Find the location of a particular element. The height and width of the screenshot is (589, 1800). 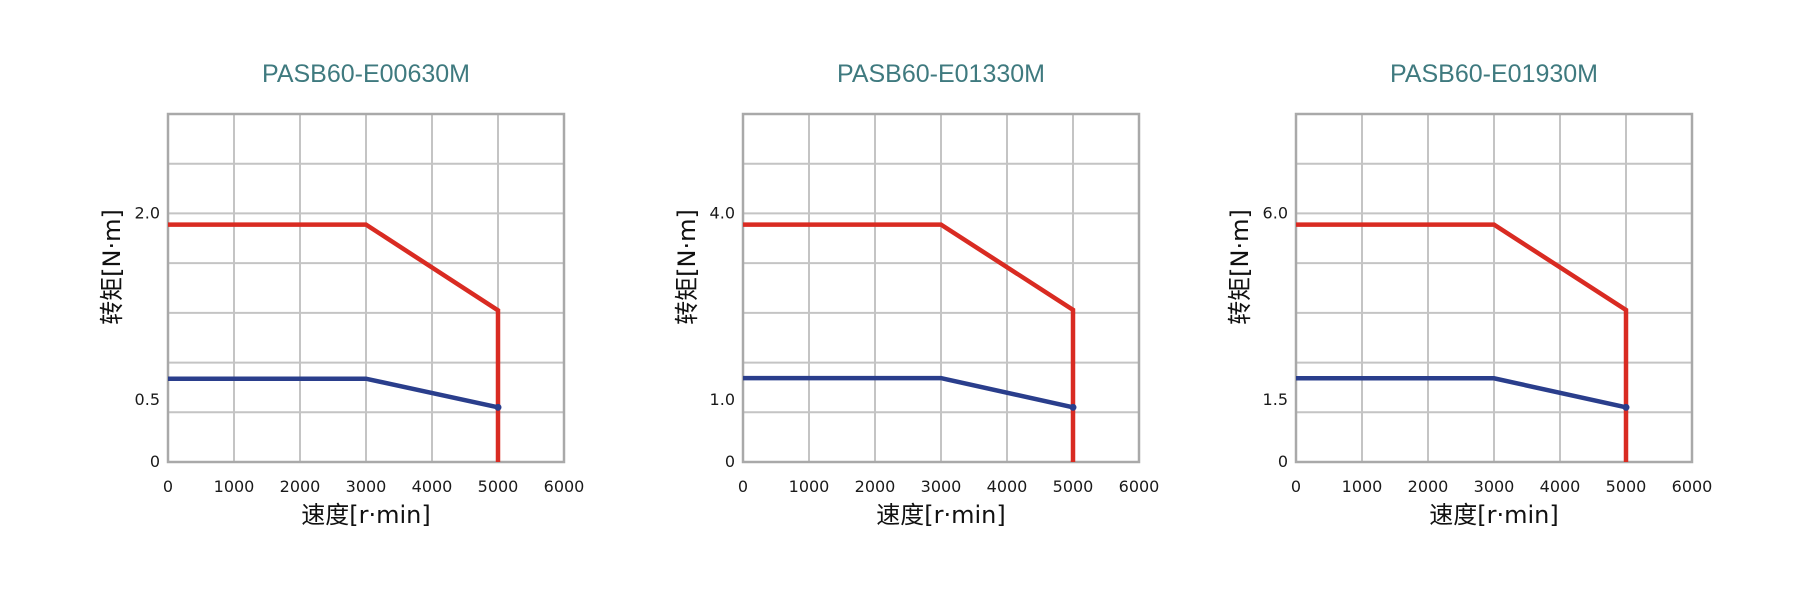

y-tick-label: 4.0 is located at coordinates (722, 212).